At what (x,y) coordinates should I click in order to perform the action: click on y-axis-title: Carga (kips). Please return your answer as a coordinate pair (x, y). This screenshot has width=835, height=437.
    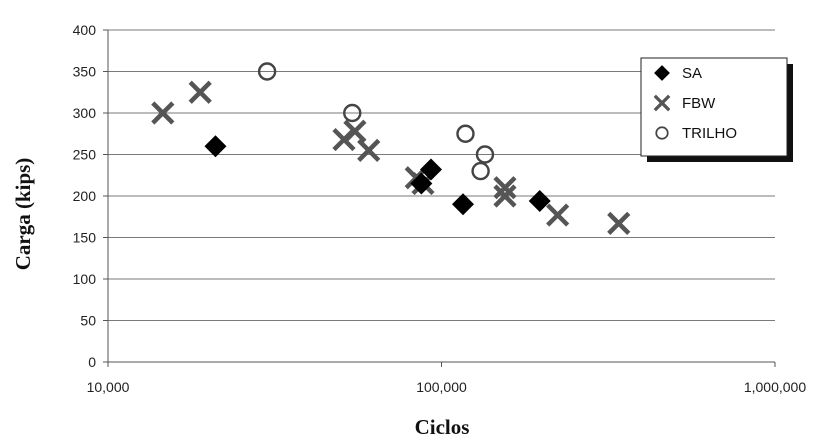
    Looking at the image, I should click on (23, 214).